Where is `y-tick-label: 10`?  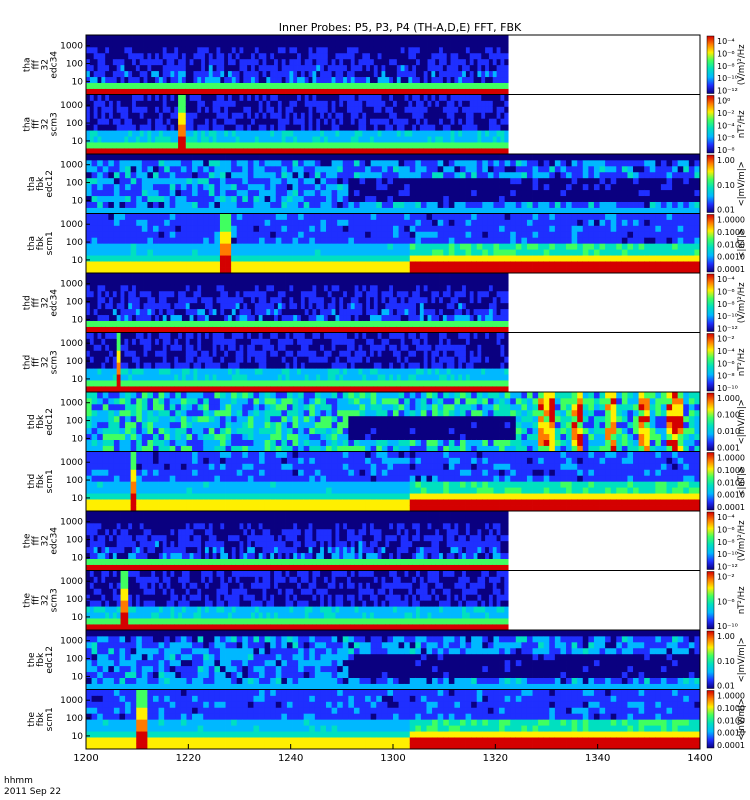
y-tick-label: 10 is located at coordinates (78, 142).